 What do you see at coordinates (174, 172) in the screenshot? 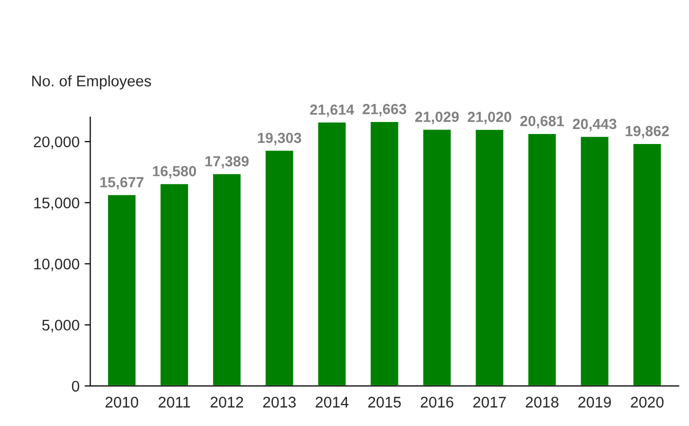
I see `data-label: 16,580` at bounding box center [174, 172].